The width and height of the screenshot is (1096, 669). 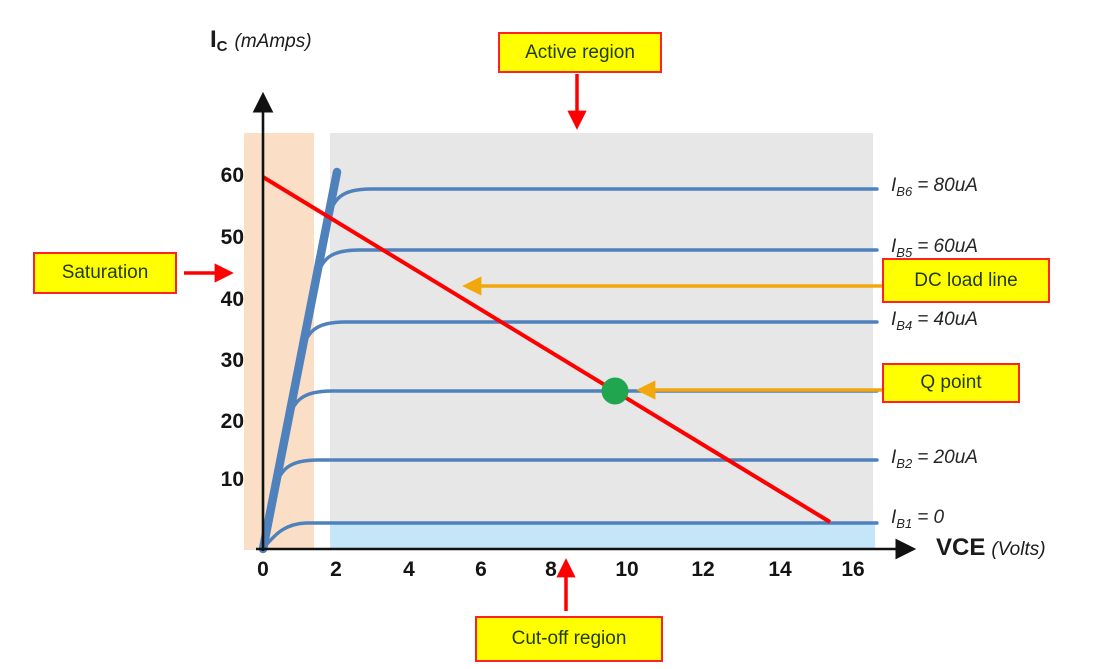 I want to click on x-tick-4: 4, so click(x=409, y=569).